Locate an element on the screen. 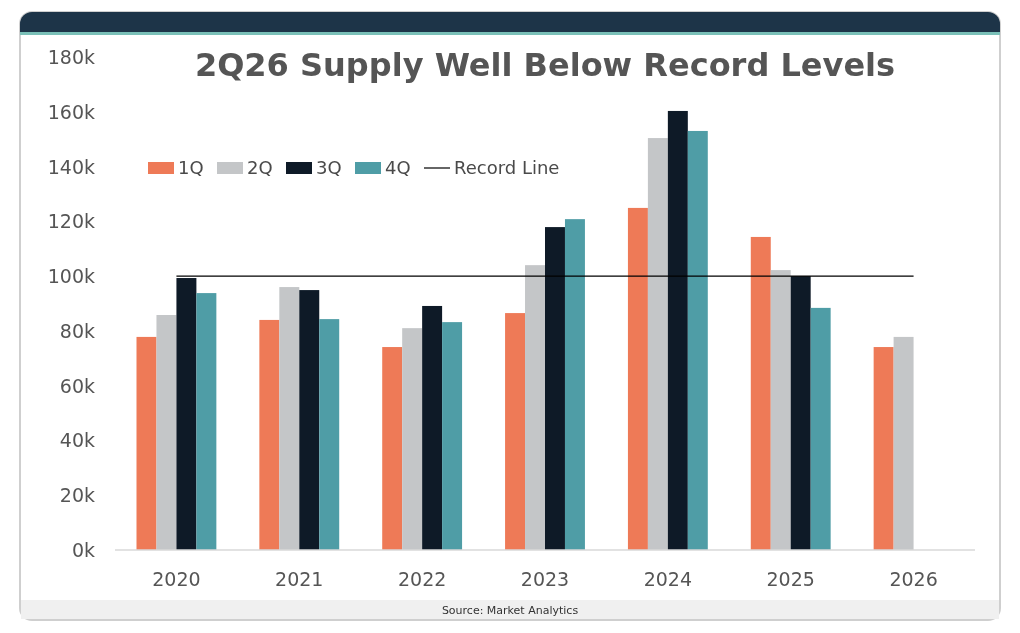 The width and height of the screenshot is (1020, 633). x-tick-label: 2021 is located at coordinates (299, 579).